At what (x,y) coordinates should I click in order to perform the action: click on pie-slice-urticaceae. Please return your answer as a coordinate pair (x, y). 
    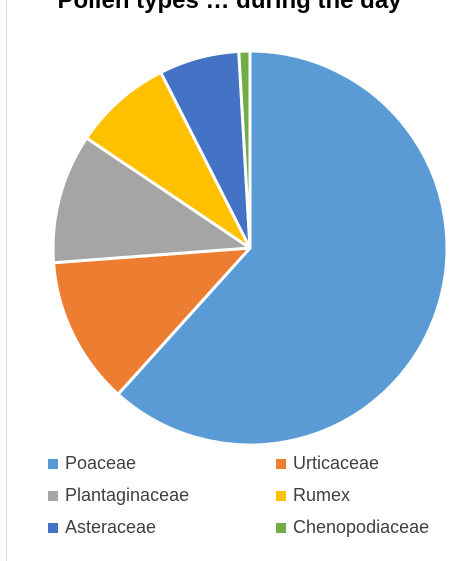
    Looking at the image, I should click on (152, 321).